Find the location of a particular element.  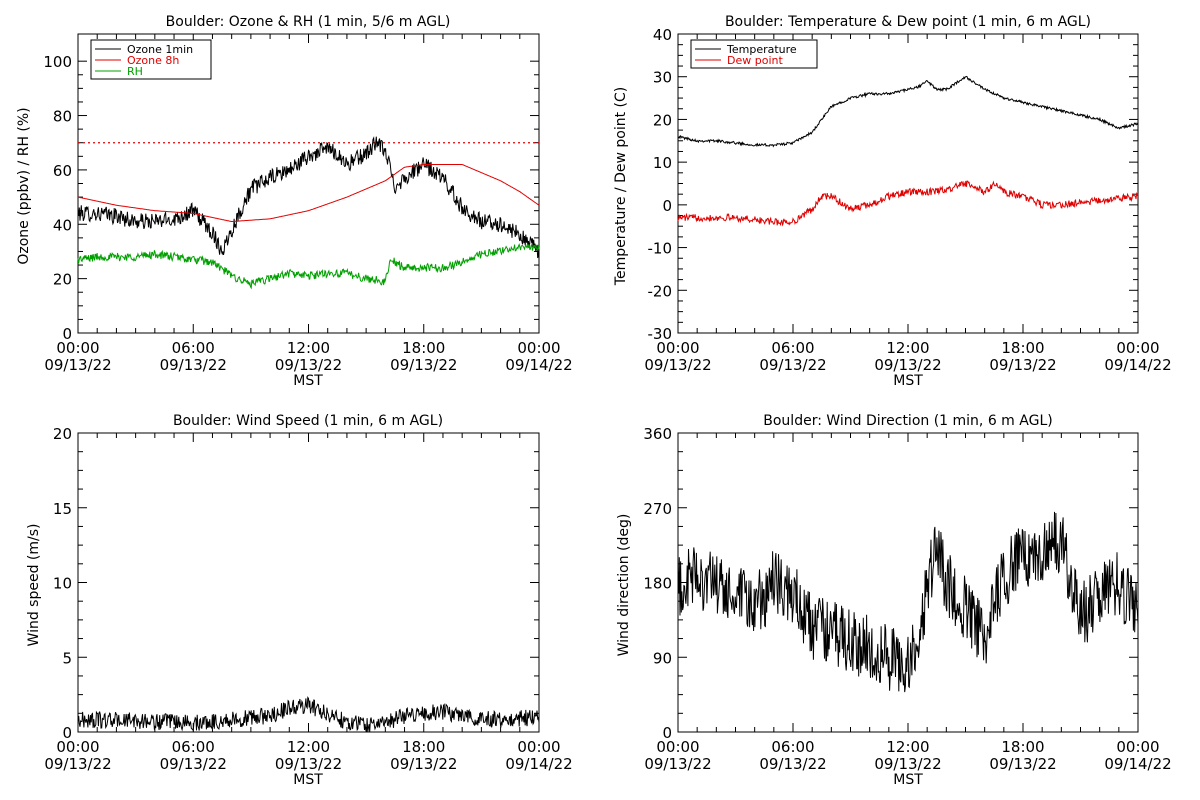

series-line-rh is located at coordinates (308, 266).